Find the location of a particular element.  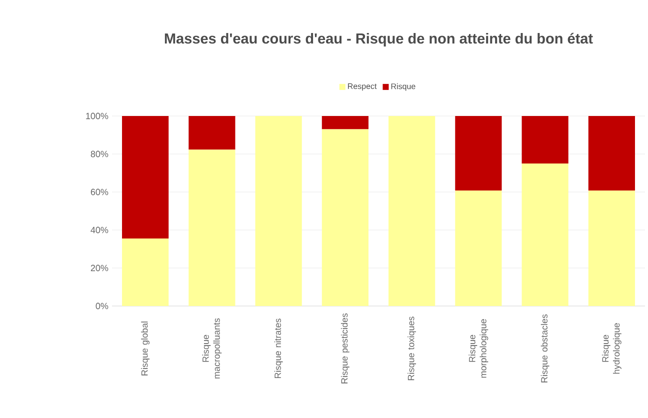

x-tick-label: Risque pesticides is located at coordinates (345, 348).